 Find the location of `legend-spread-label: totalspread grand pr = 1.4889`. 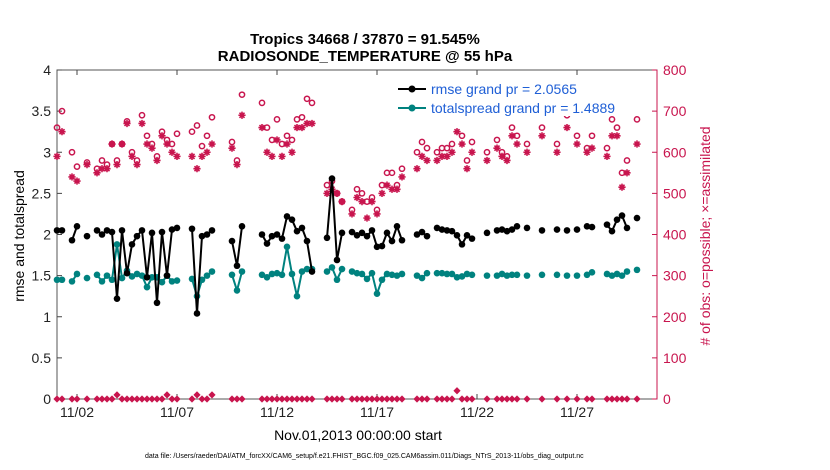

legend-spread-label: totalspread grand pr = 1.4889 is located at coordinates (523, 108).